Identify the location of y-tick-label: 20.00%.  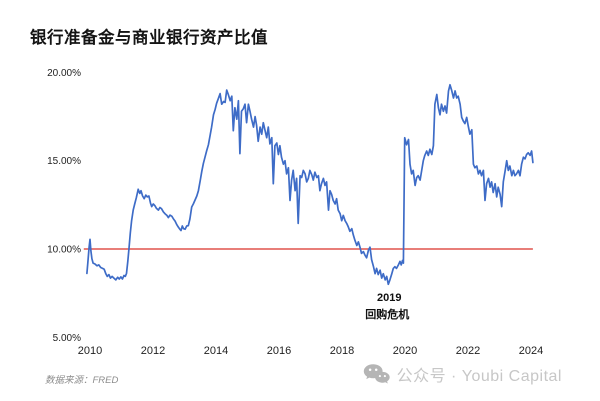
(64, 73).